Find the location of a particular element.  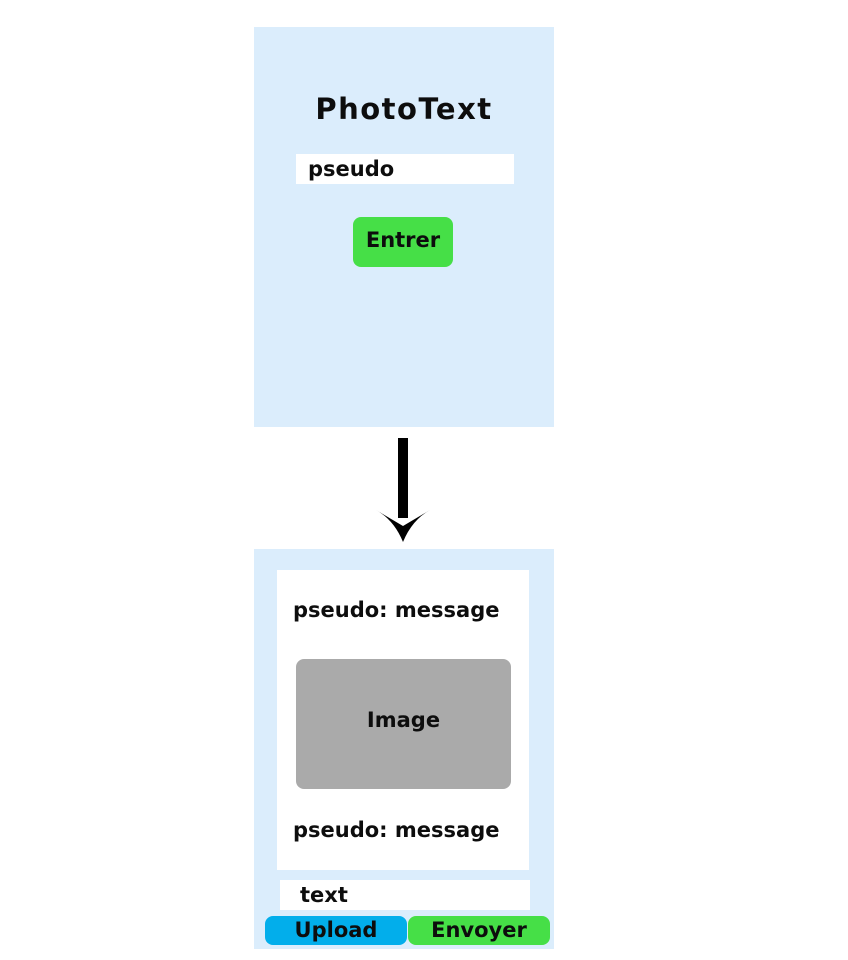

image-message-placeholder: Image is located at coordinates (403, 724).